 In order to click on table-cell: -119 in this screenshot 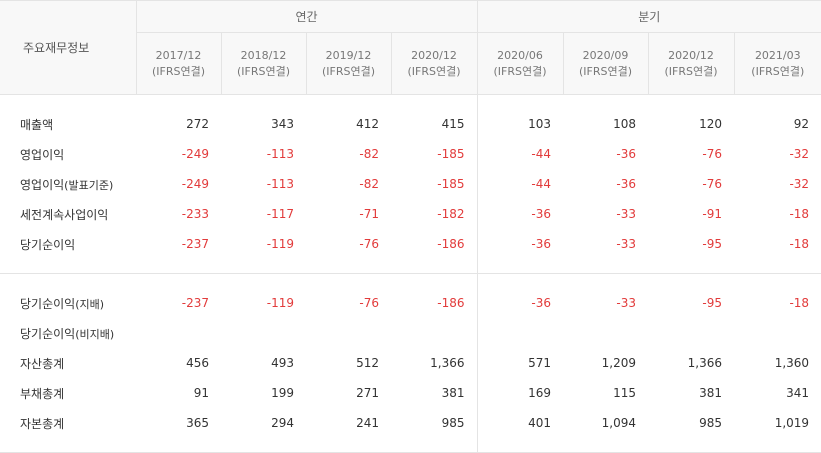, I will do `click(280, 244)`.